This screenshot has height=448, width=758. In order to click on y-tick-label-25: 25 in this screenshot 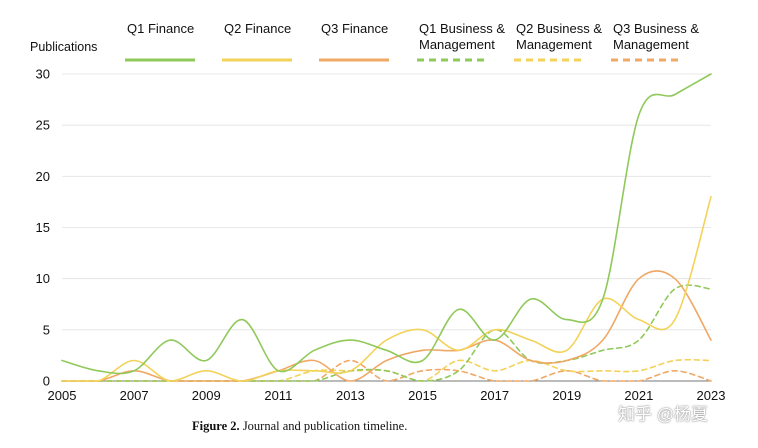, I will do `click(43, 125)`.